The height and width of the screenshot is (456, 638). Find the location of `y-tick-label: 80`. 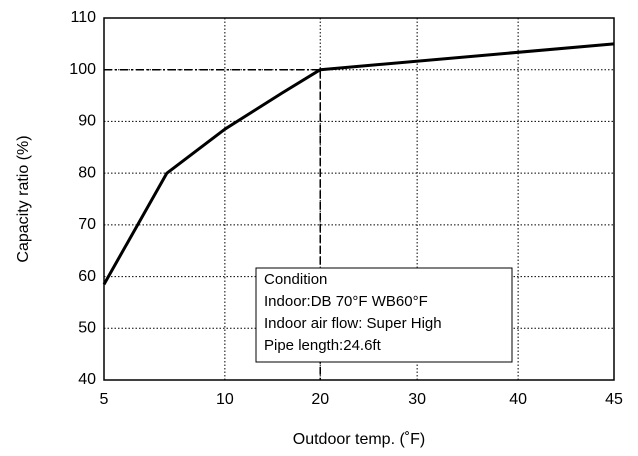

y-tick-label: 80 is located at coordinates (87, 172).